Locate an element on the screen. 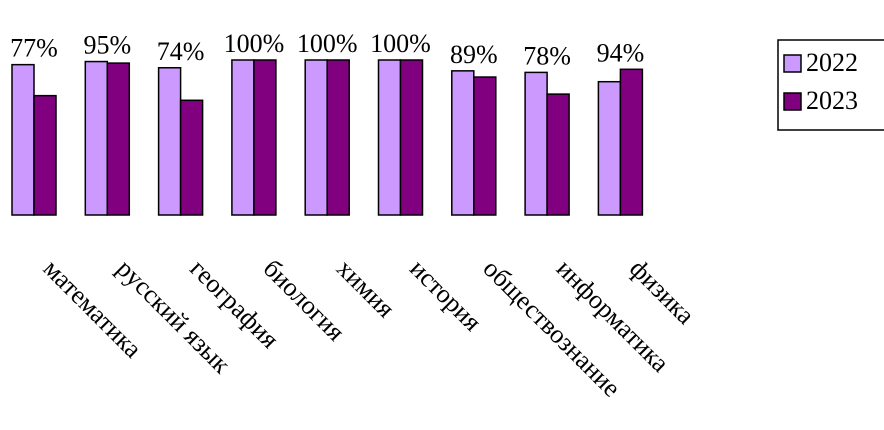 This screenshot has width=884, height=430. category-label: обществознание is located at coordinates (552, 328).